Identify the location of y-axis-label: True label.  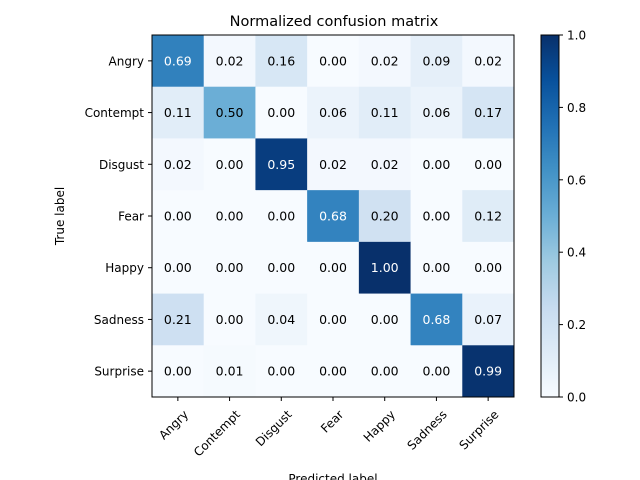
(60, 216).